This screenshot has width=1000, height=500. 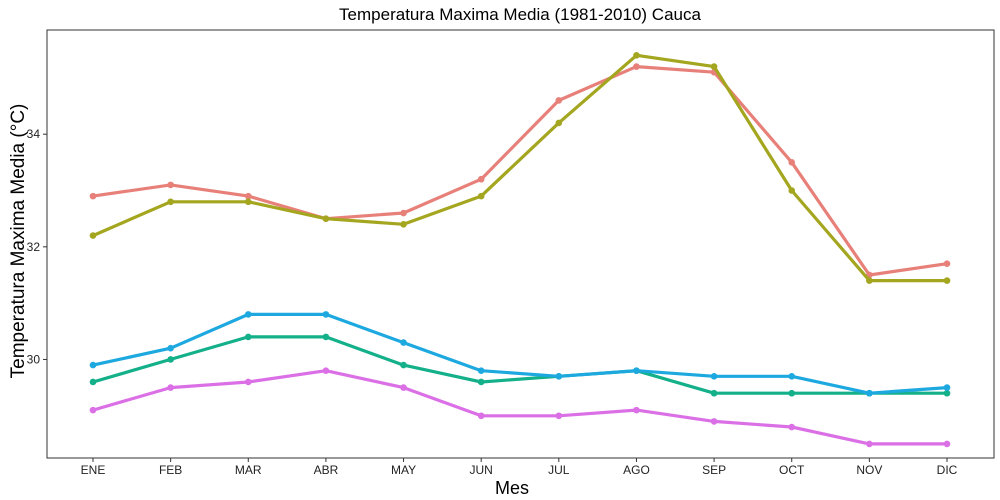 What do you see at coordinates (869, 470) in the screenshot?
I see `x-tick-label: NOV` at bounding box center [869, 470].